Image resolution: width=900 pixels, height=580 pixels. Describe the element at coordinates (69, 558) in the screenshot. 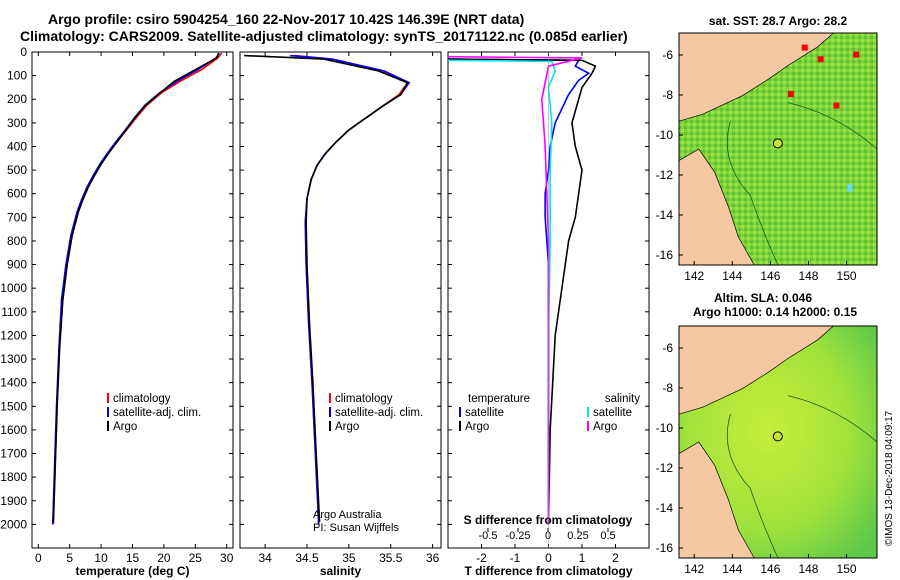

I see `x-tick-label: 5` at that location.